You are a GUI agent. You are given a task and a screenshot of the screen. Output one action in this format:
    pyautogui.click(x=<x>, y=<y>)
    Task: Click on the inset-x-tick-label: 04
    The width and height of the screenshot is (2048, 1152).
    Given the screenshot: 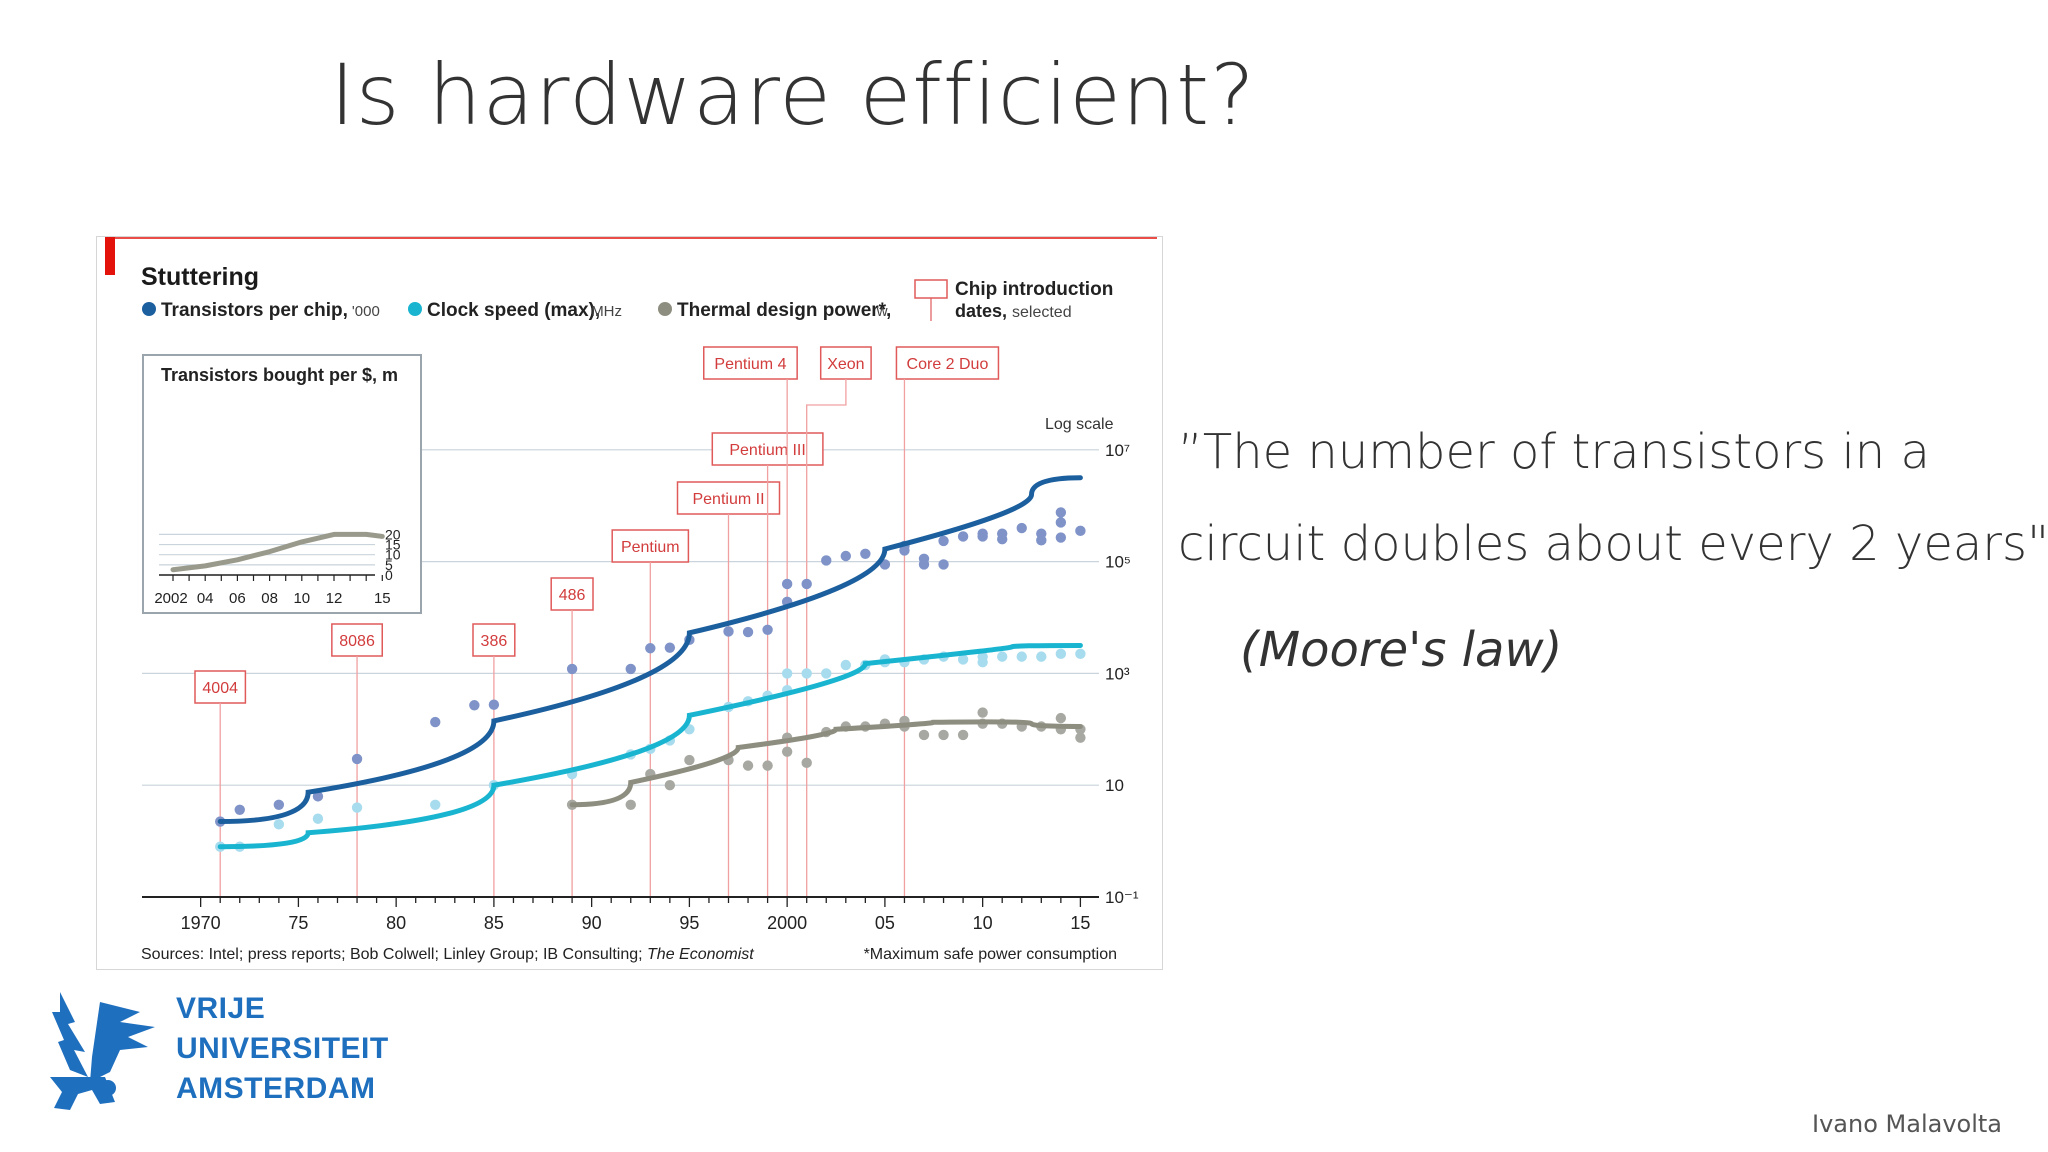 What is the action you would take?
    pyautogui.click(x=205, y=598)
    